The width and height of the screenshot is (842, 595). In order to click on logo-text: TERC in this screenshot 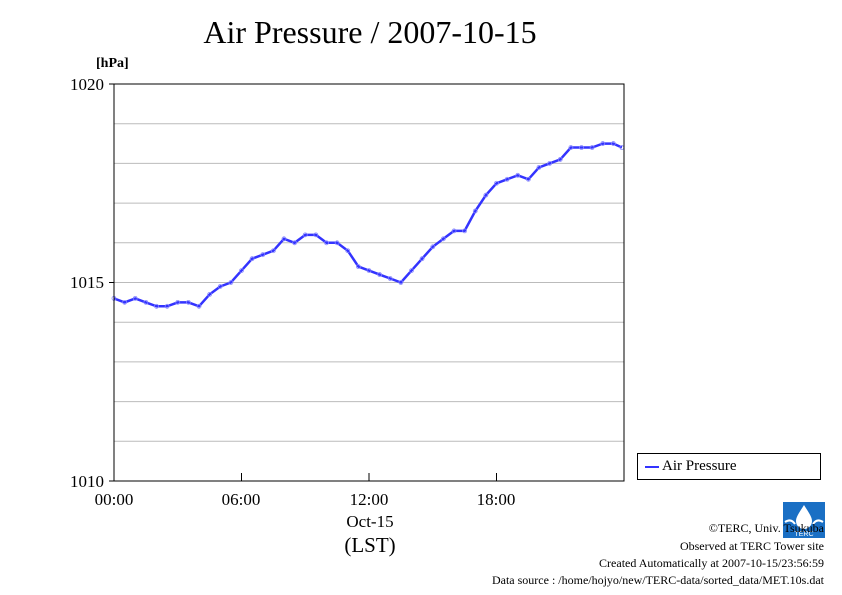, I will do `click(803, 534)`.